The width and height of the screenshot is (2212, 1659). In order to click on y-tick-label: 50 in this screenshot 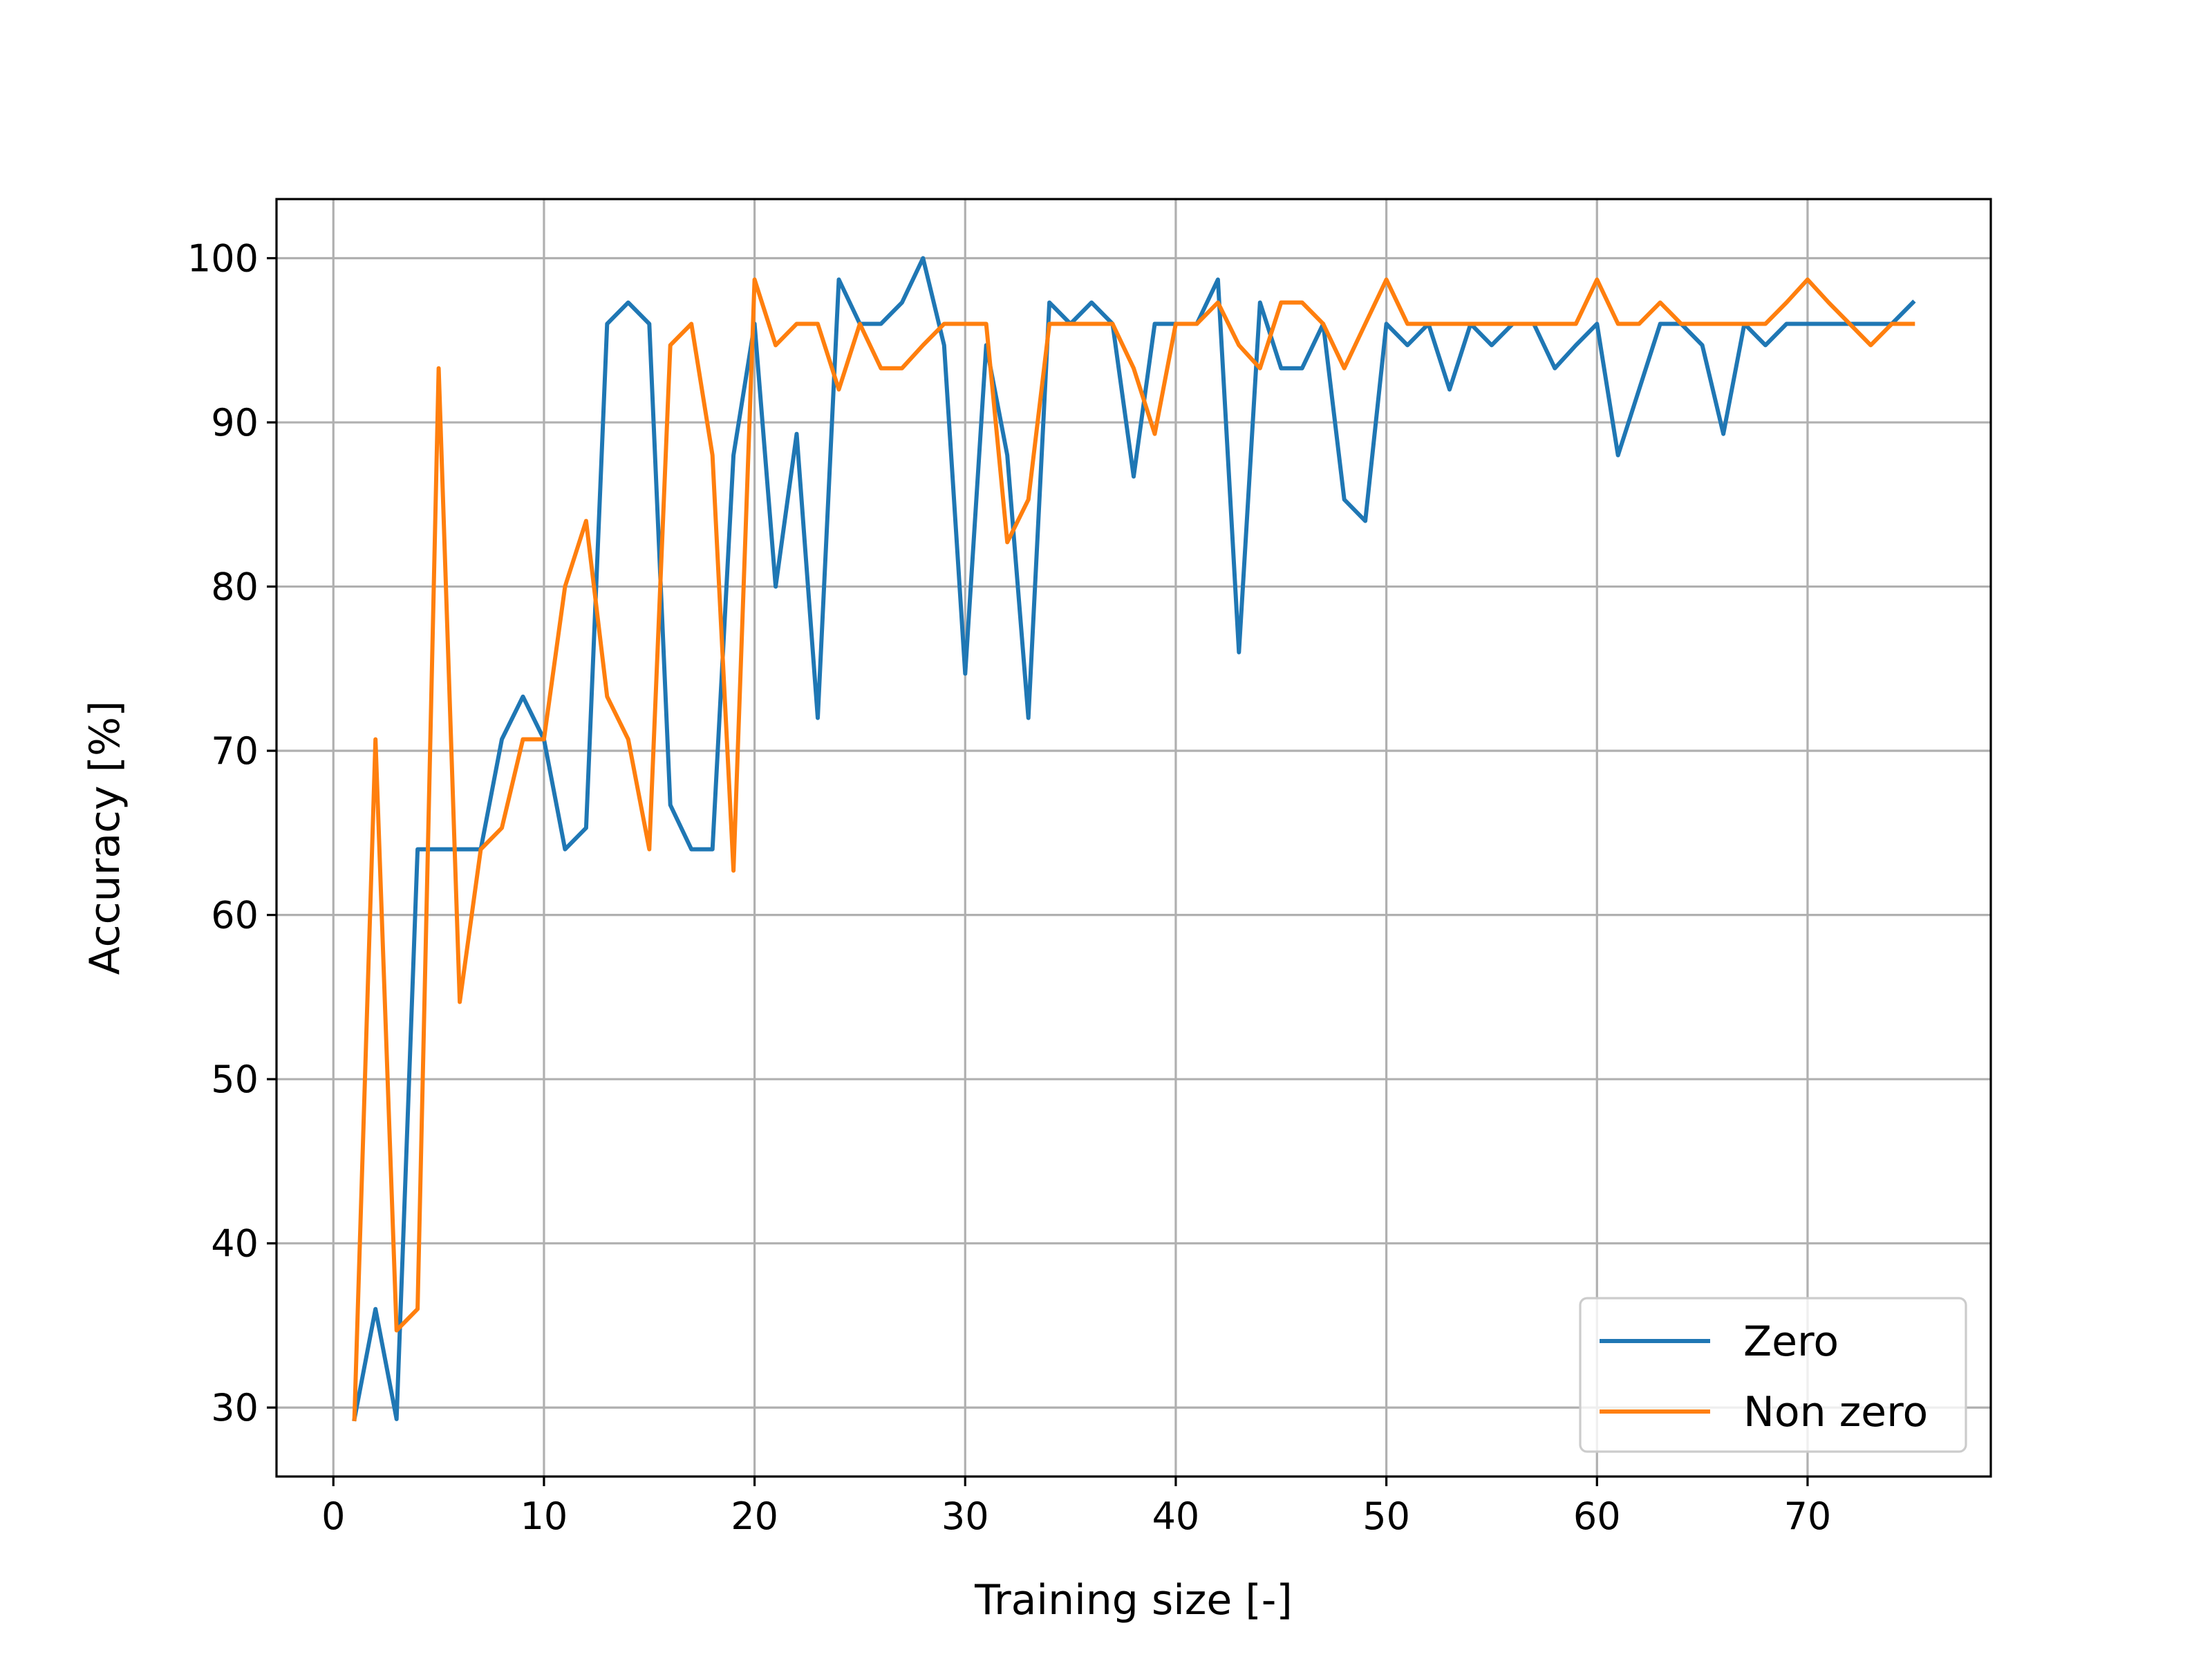, I will do `click(235, 1079)`.